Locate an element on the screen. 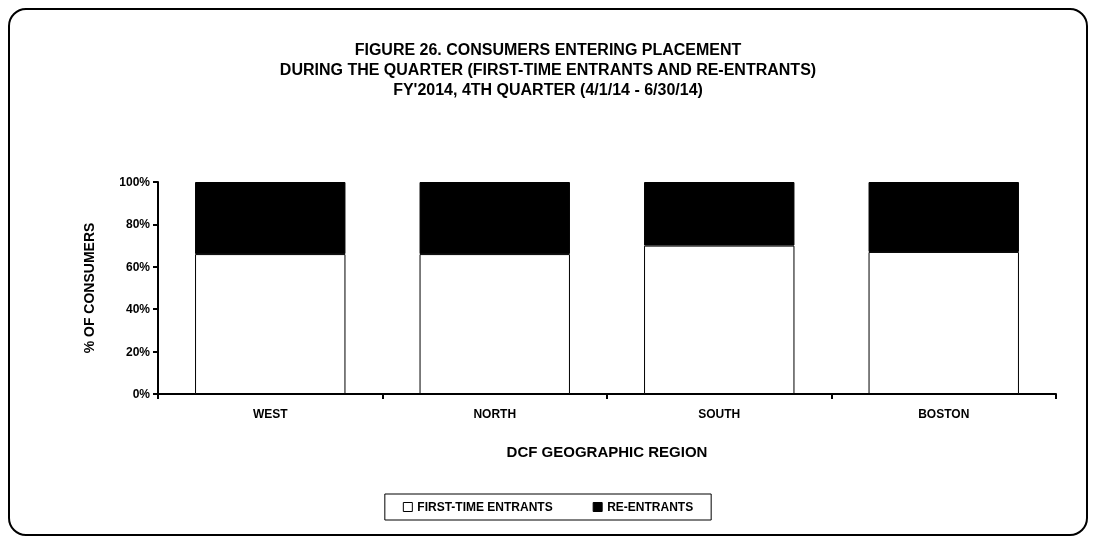 This screenshot has width=1099, height=546. chart-title: FIGURE 26. CONSUMERS ENTERING PLACEMENT DURING THE QUARTER (FIRST-TIME ENTRANTS AND RE-ENTRANTS) FY'2014, 4TH QUARTER (4/1/14 - 6/30/14) is located at coordinates (548, 69).